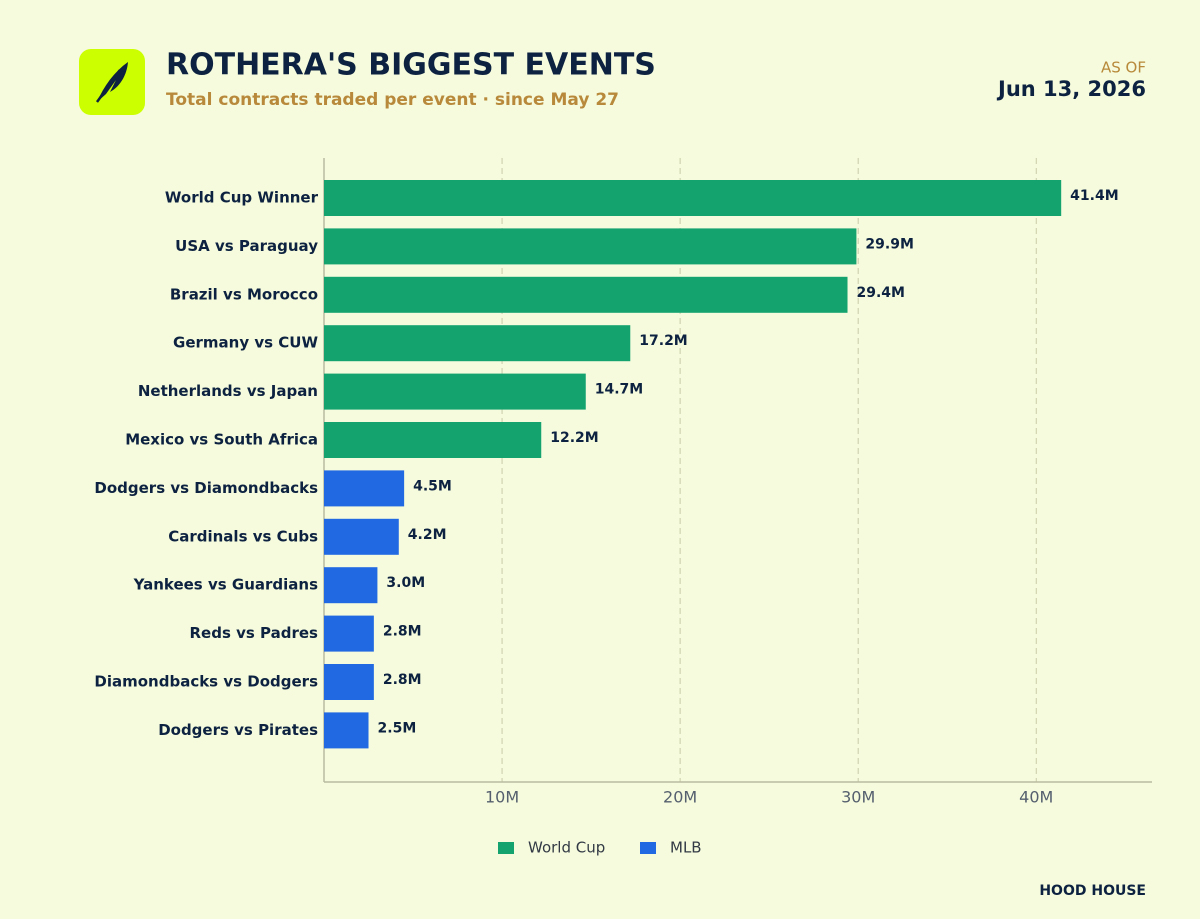  I want to click on y-tick-label: Cardinals vs Cubs, so click(243, 536).